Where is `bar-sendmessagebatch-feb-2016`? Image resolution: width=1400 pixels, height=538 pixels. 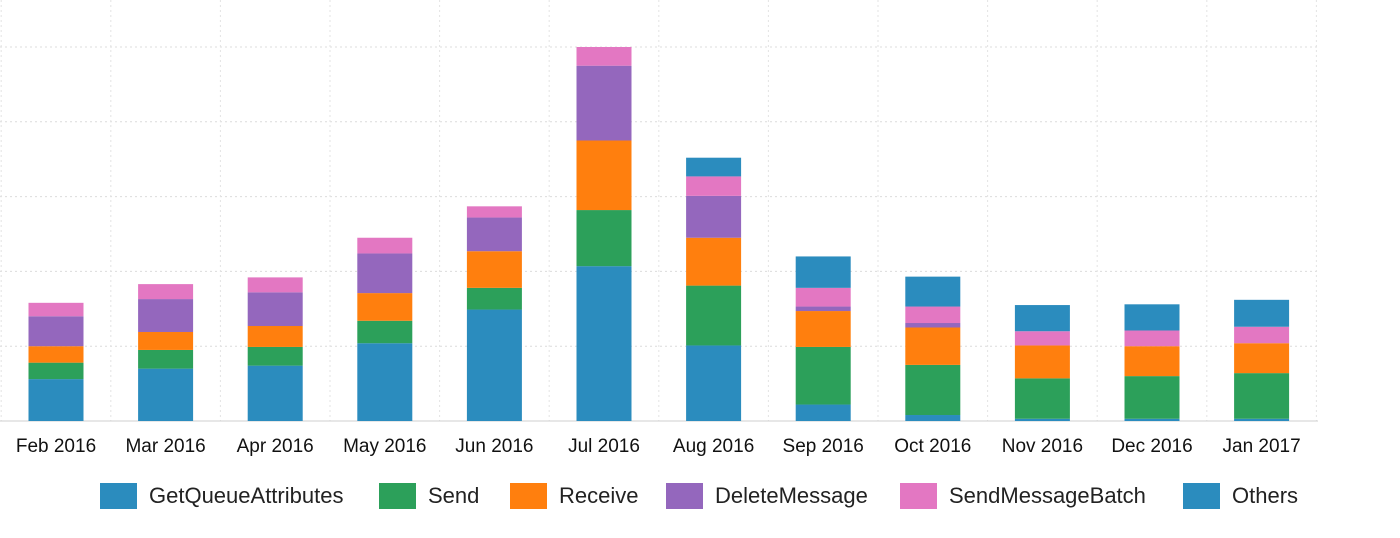
bar-sendmessagebatch-feb-2016 is located at coordinates (56, 309).